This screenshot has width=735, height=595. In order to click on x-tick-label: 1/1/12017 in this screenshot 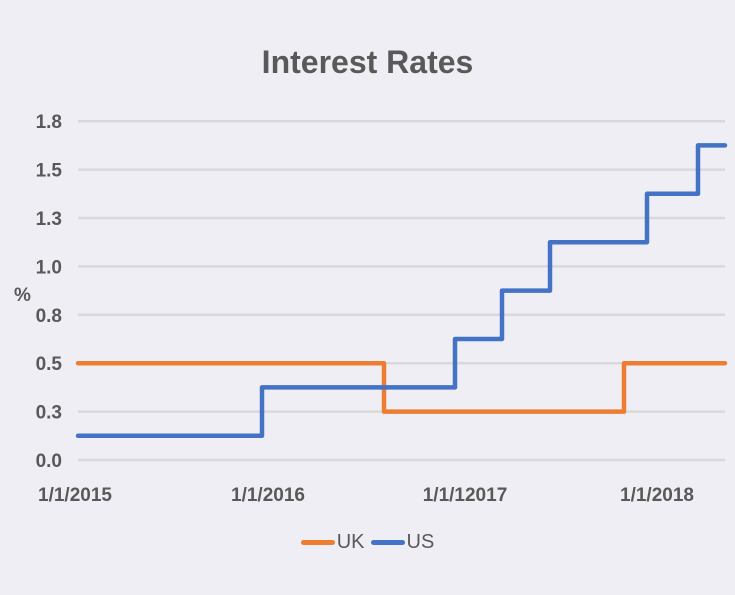, I will do `click(465, 495)`.